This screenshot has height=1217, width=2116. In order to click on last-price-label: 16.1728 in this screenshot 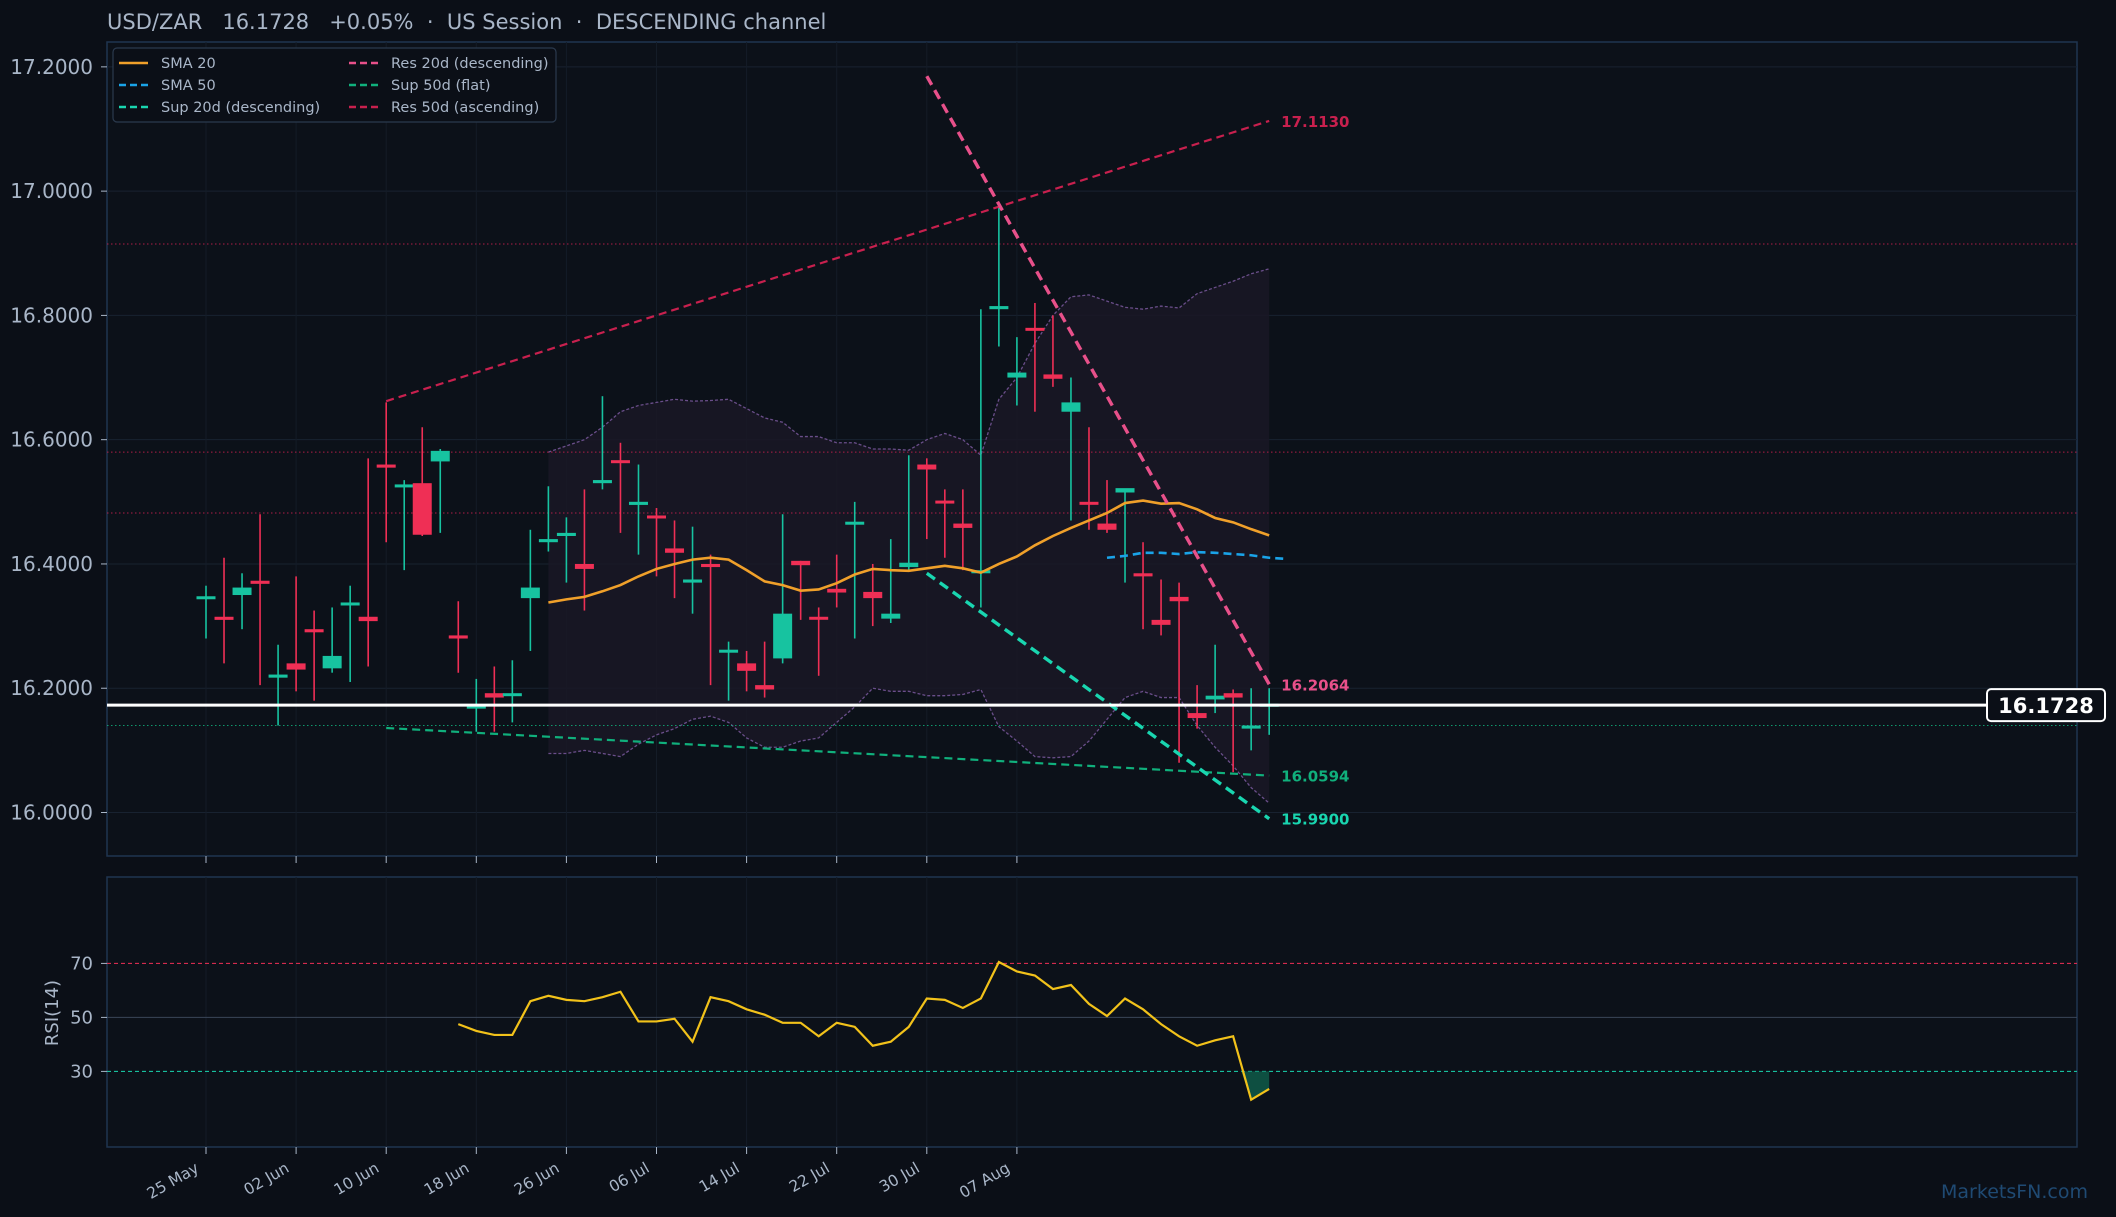, I will do `click(2046, 706)`.